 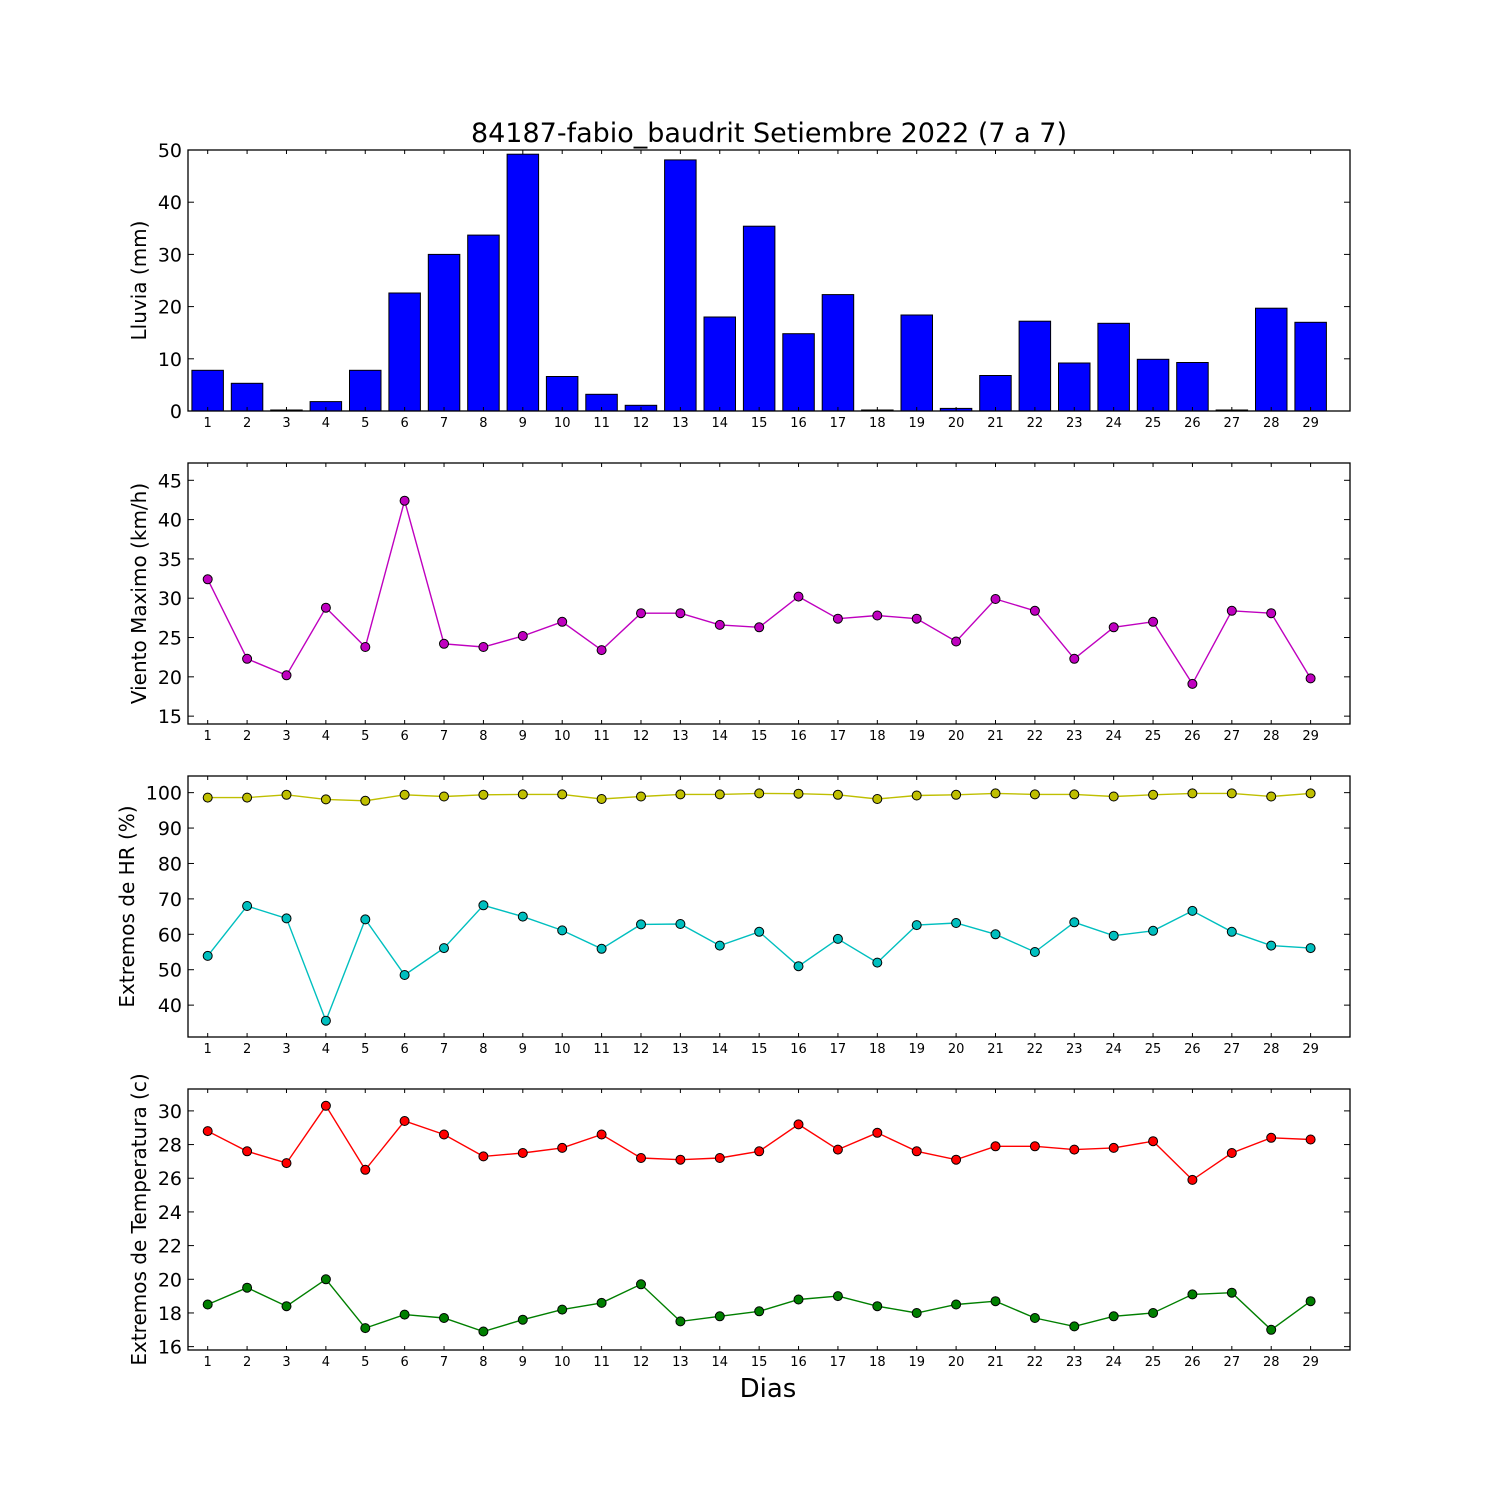 I want to click on x-tick-label: 14, so click(x=719, y=1362).